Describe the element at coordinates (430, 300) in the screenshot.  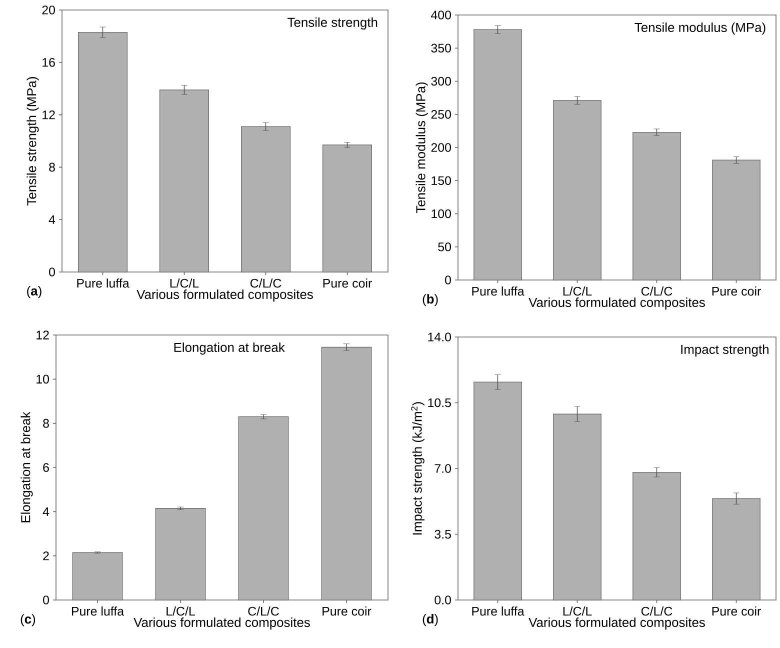
I see `text: (b)` at that location.